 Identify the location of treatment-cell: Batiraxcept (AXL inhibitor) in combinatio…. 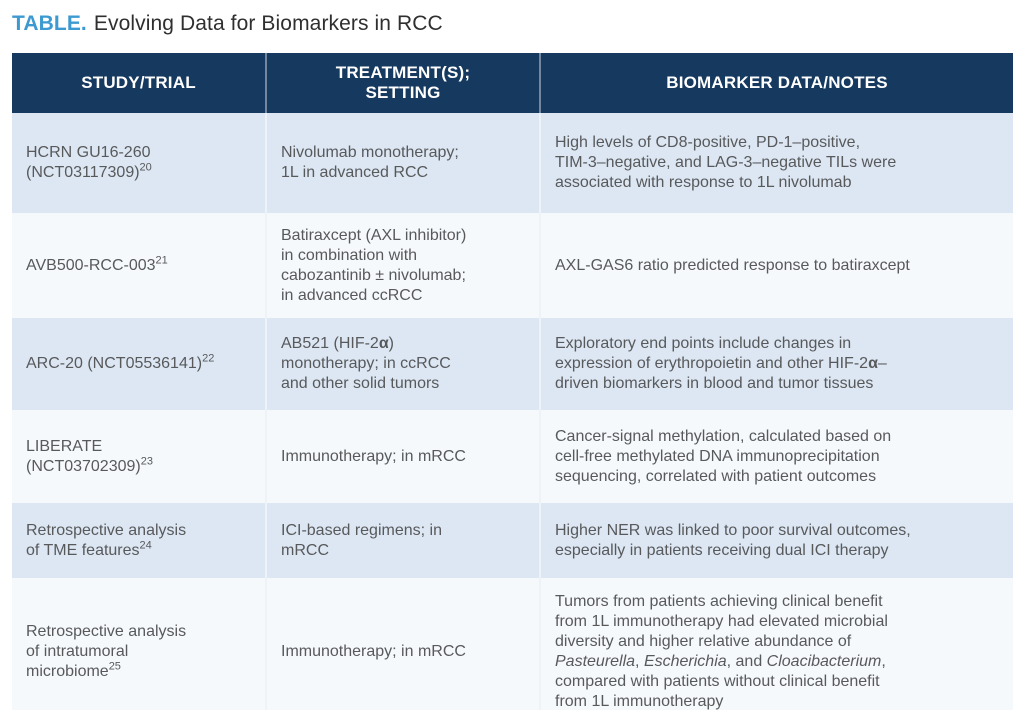
(402, 265).